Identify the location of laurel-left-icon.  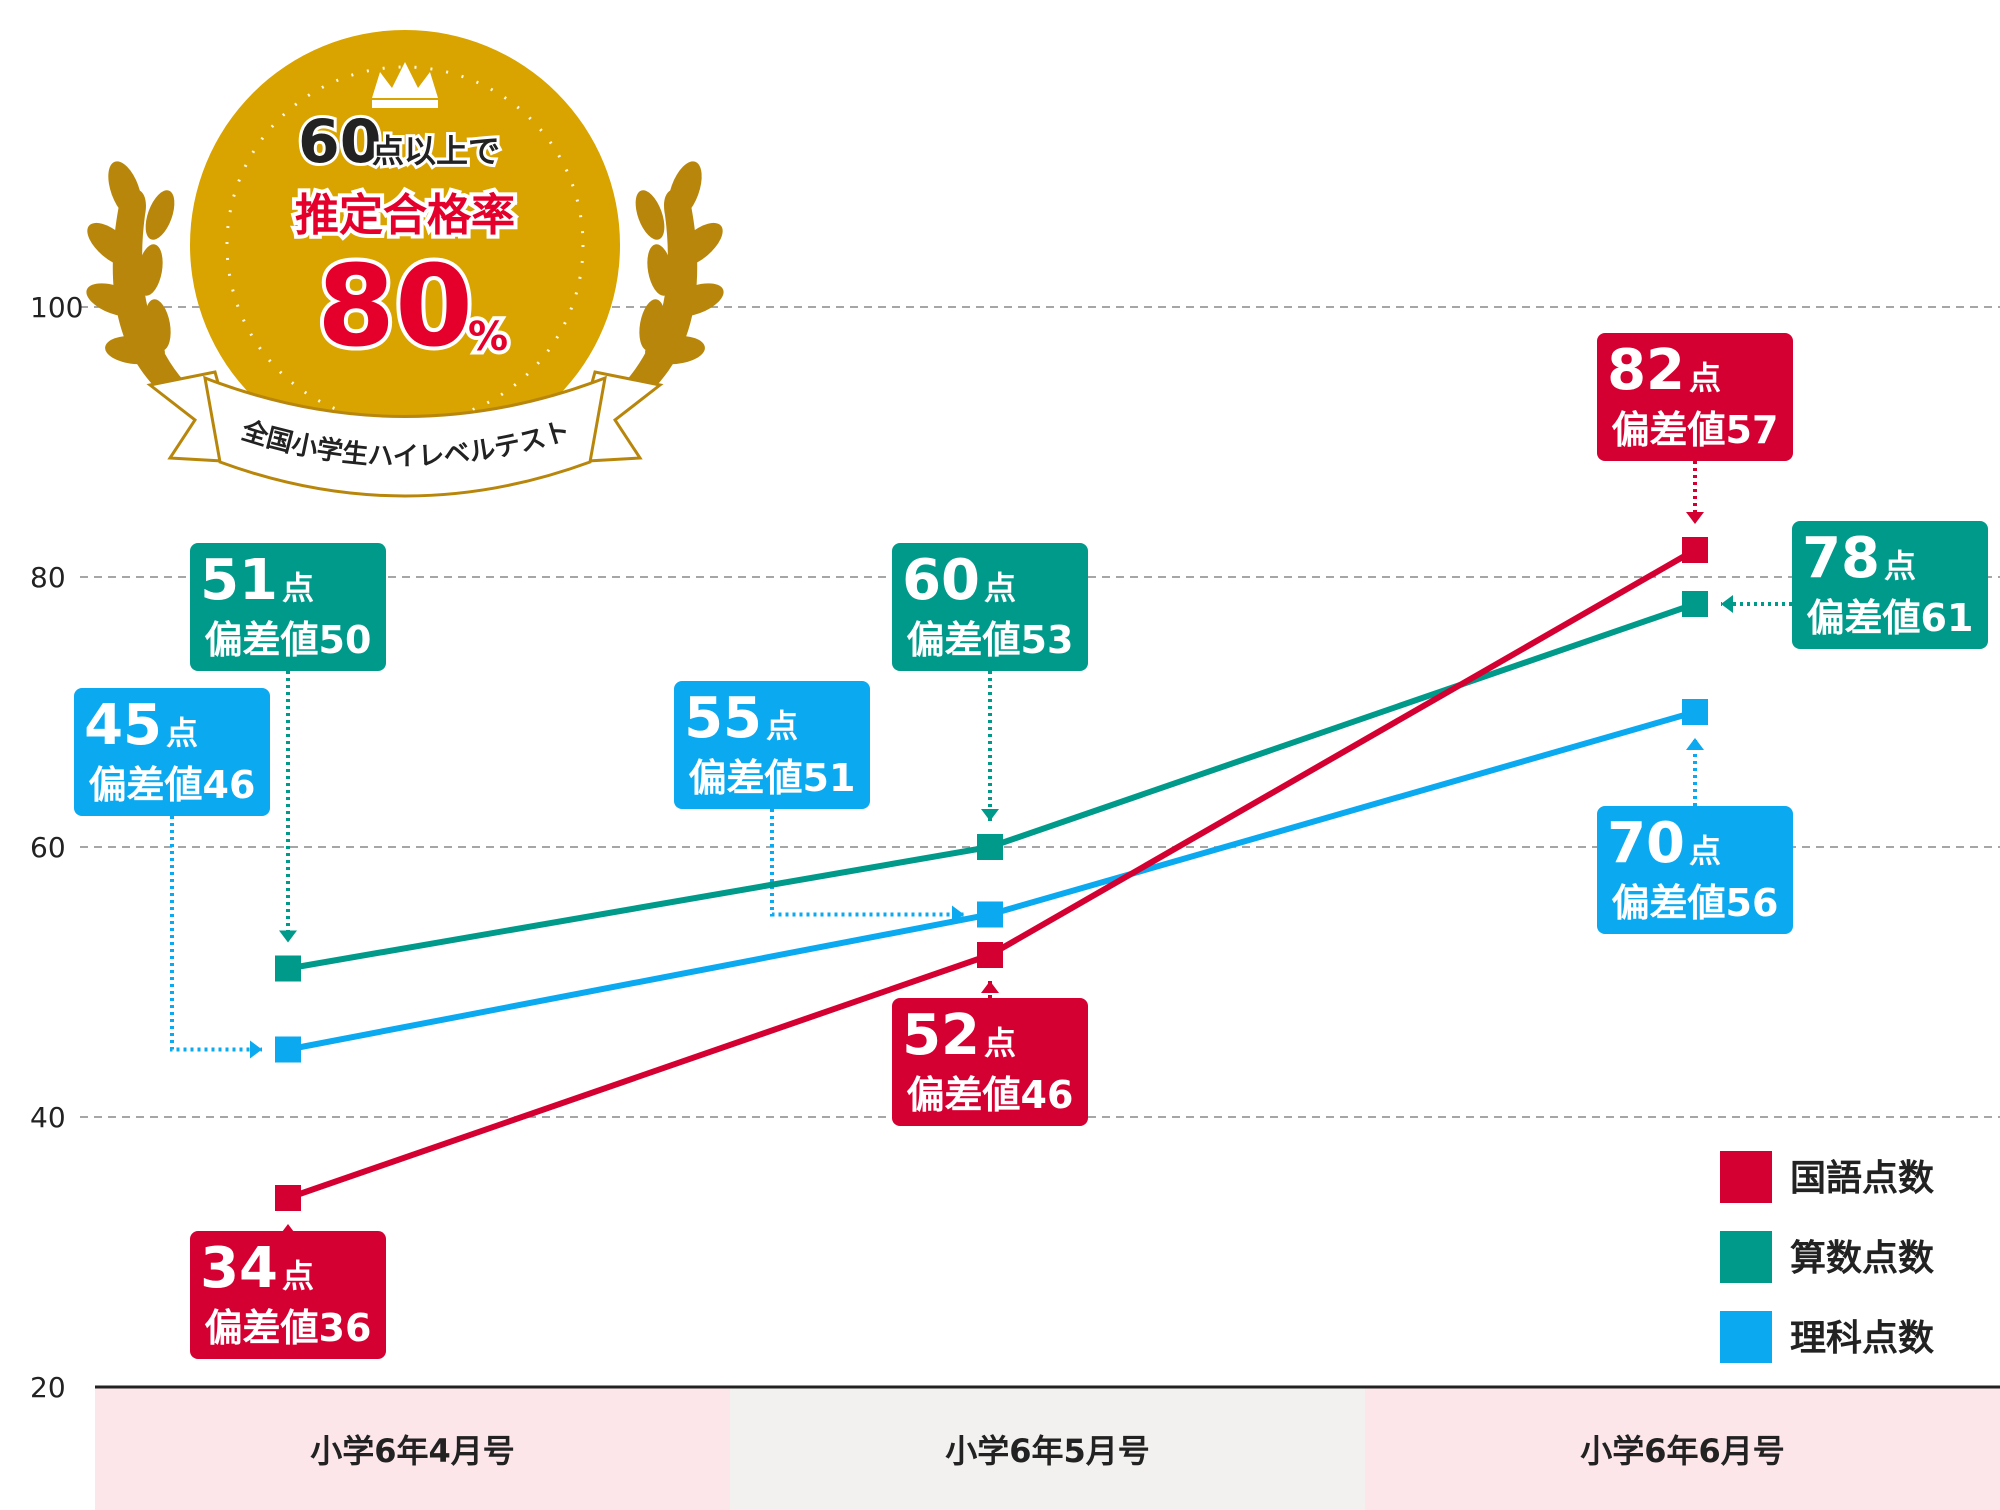
(148, 290).